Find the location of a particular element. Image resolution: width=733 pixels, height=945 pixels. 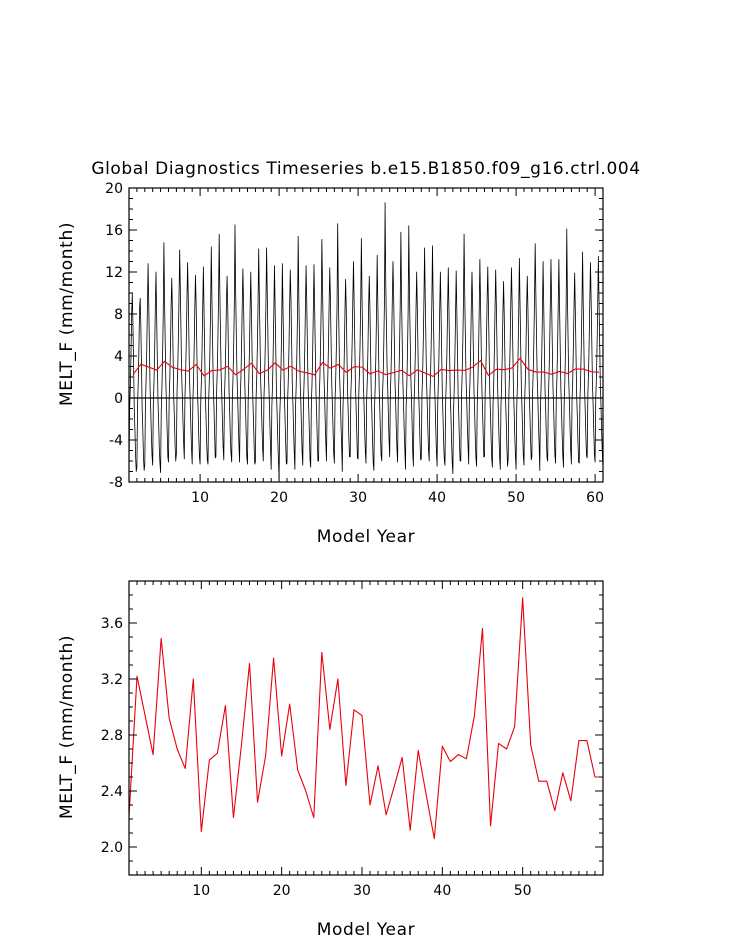

y-tick-label: -4 is located at coordinates (116, 441).